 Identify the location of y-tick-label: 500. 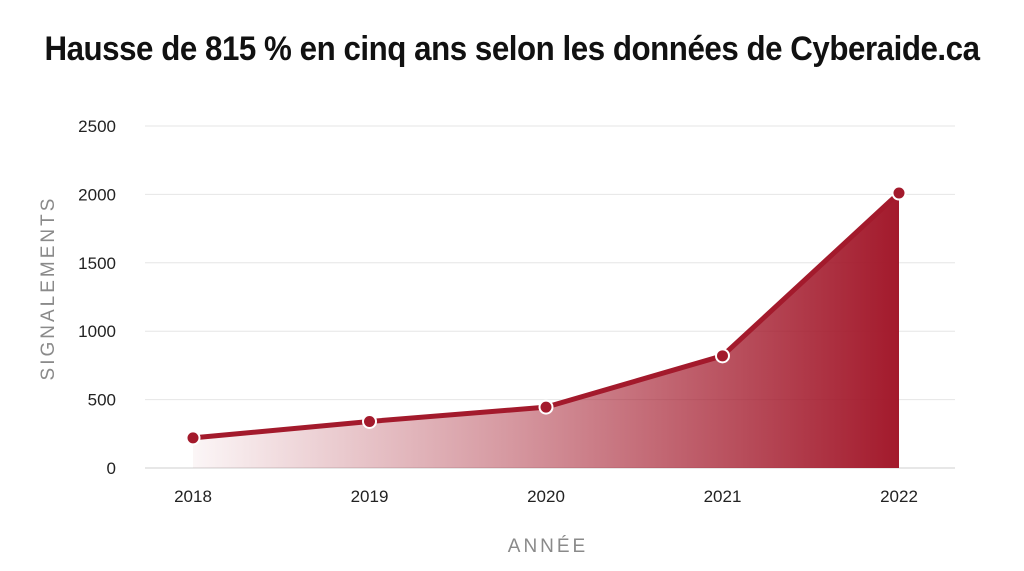
(102, 400).